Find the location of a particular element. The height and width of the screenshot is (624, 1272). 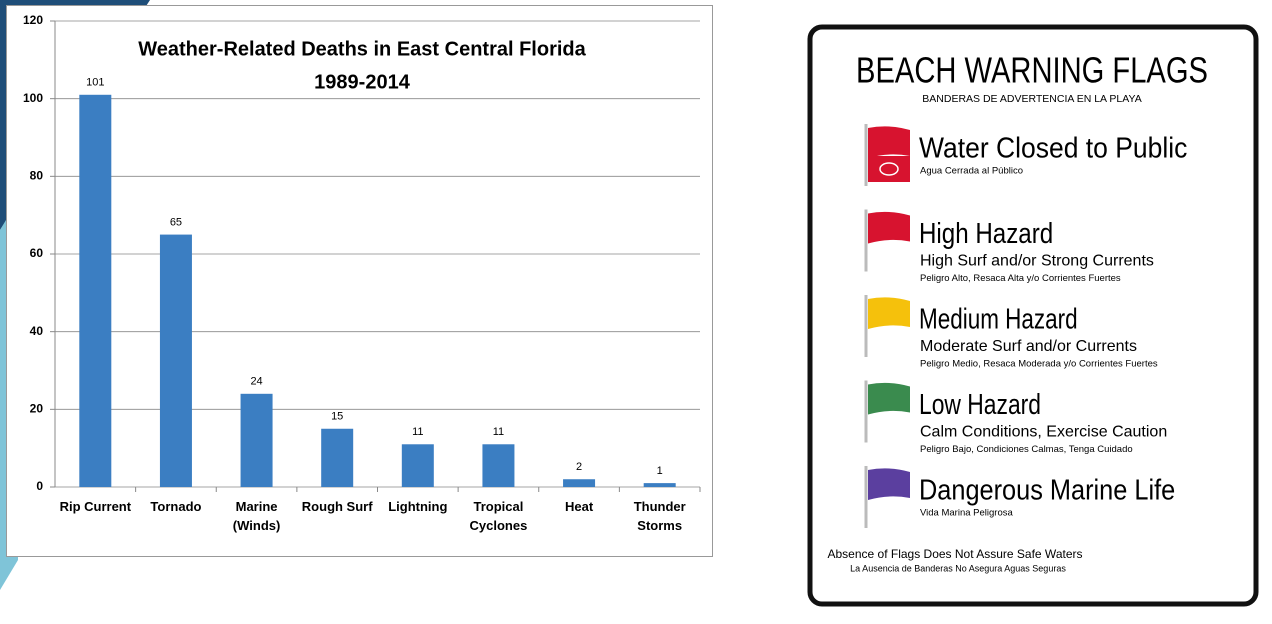

flag-heading: High Hazard is located at coordinates (986, 234).